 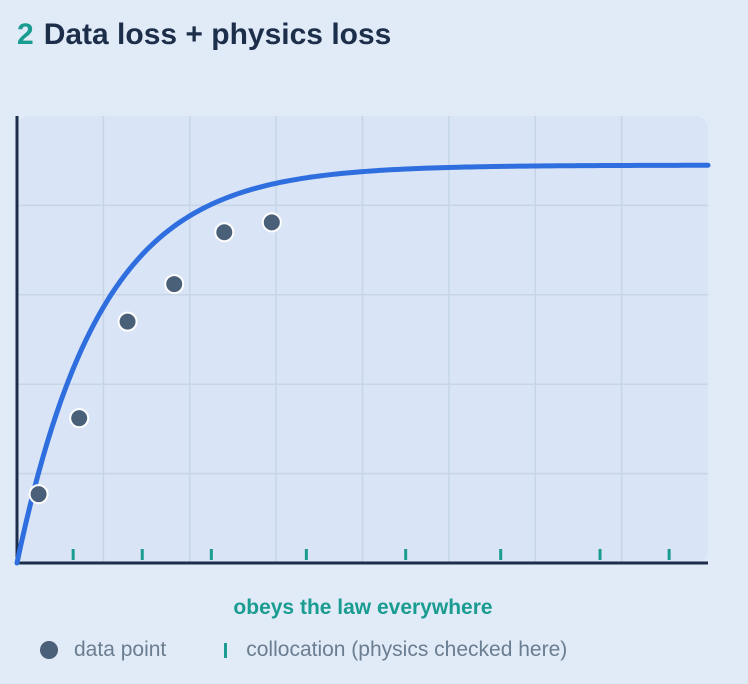 I want to click on collocation-legend-marker, so click(x=226, y=650).